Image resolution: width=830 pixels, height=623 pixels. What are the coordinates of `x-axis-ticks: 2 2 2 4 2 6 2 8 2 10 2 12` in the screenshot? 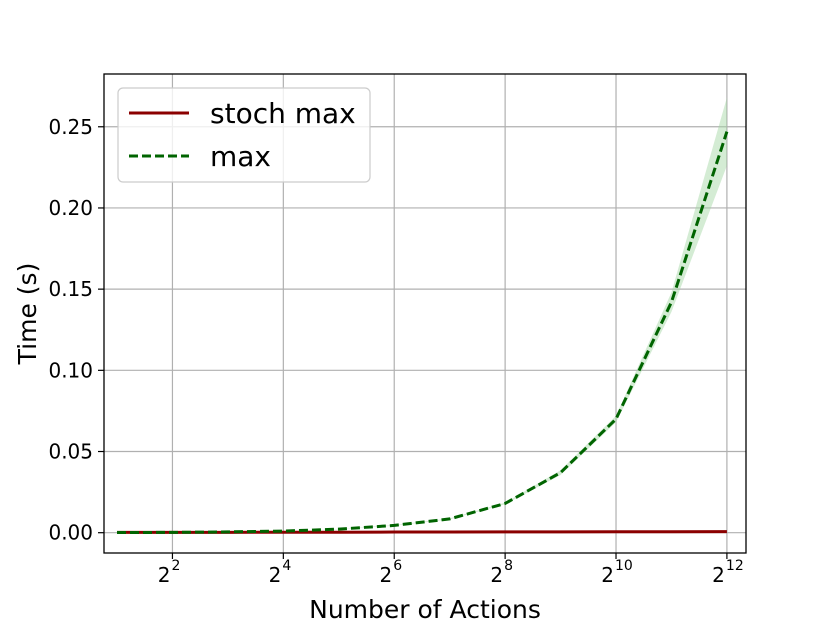 It's located at (451, 570).